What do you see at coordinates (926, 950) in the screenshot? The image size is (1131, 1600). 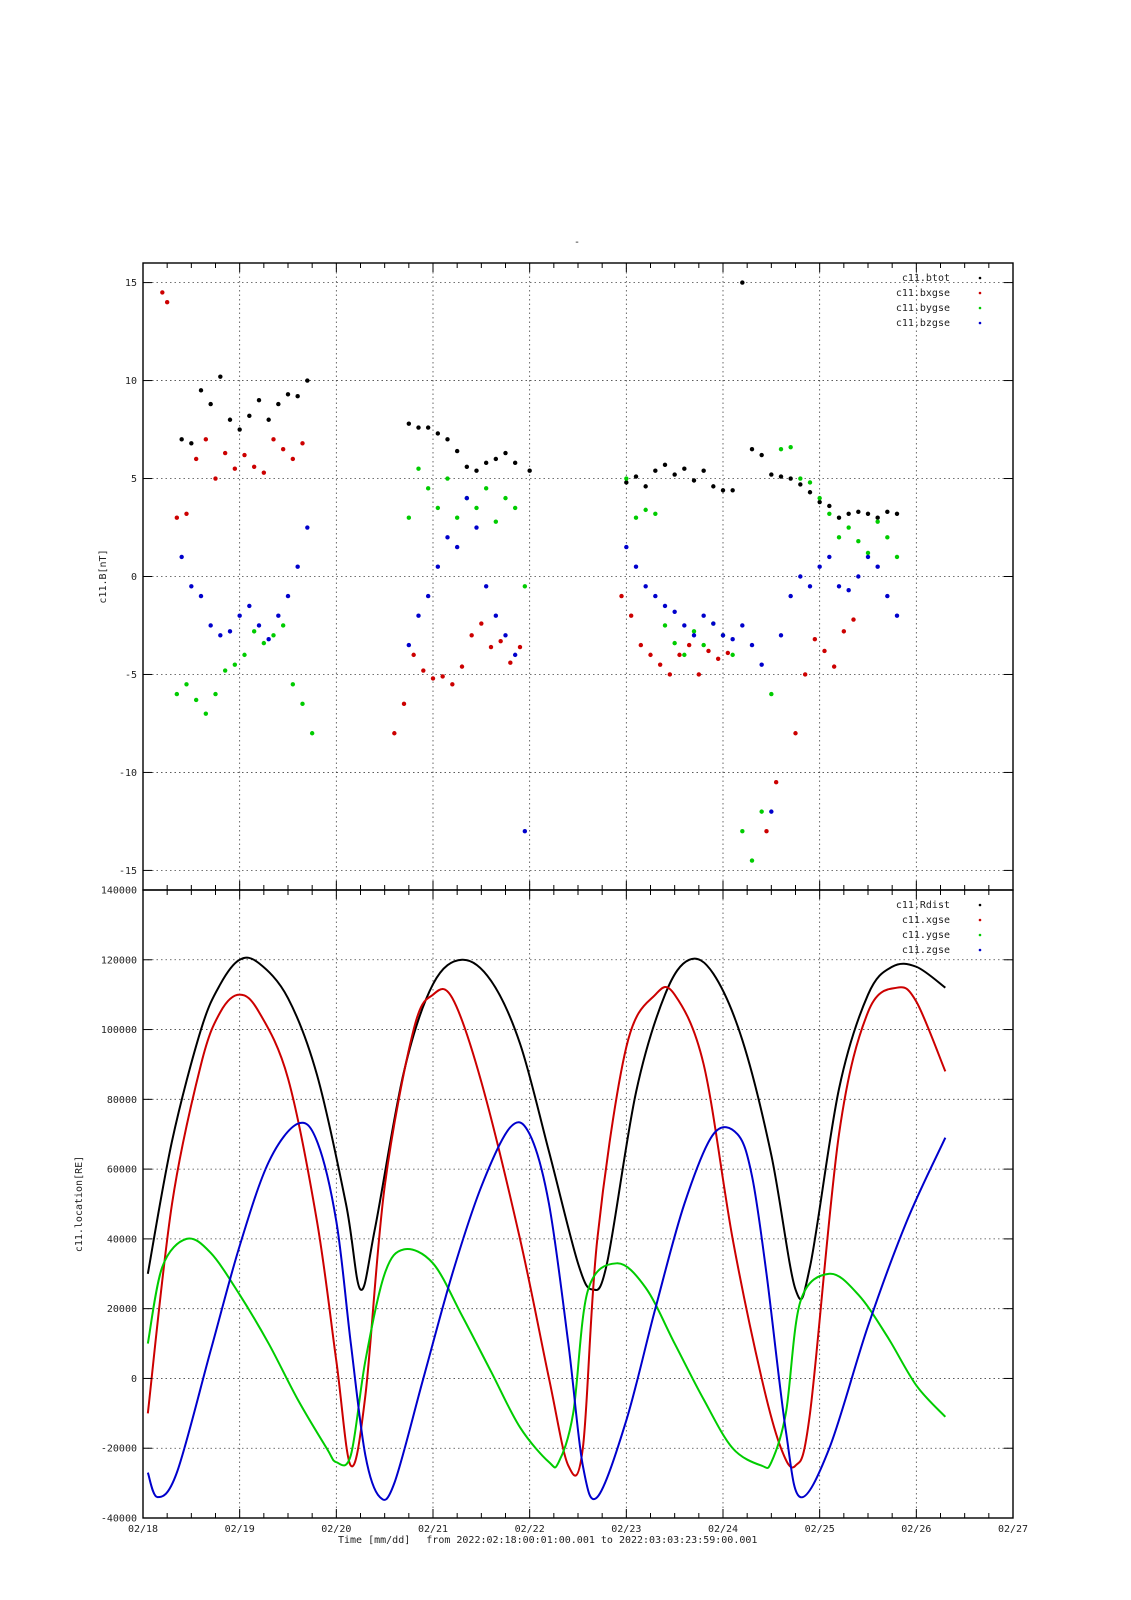 I see `legend-label: c11.zgse` at bounding box center [926, 950].